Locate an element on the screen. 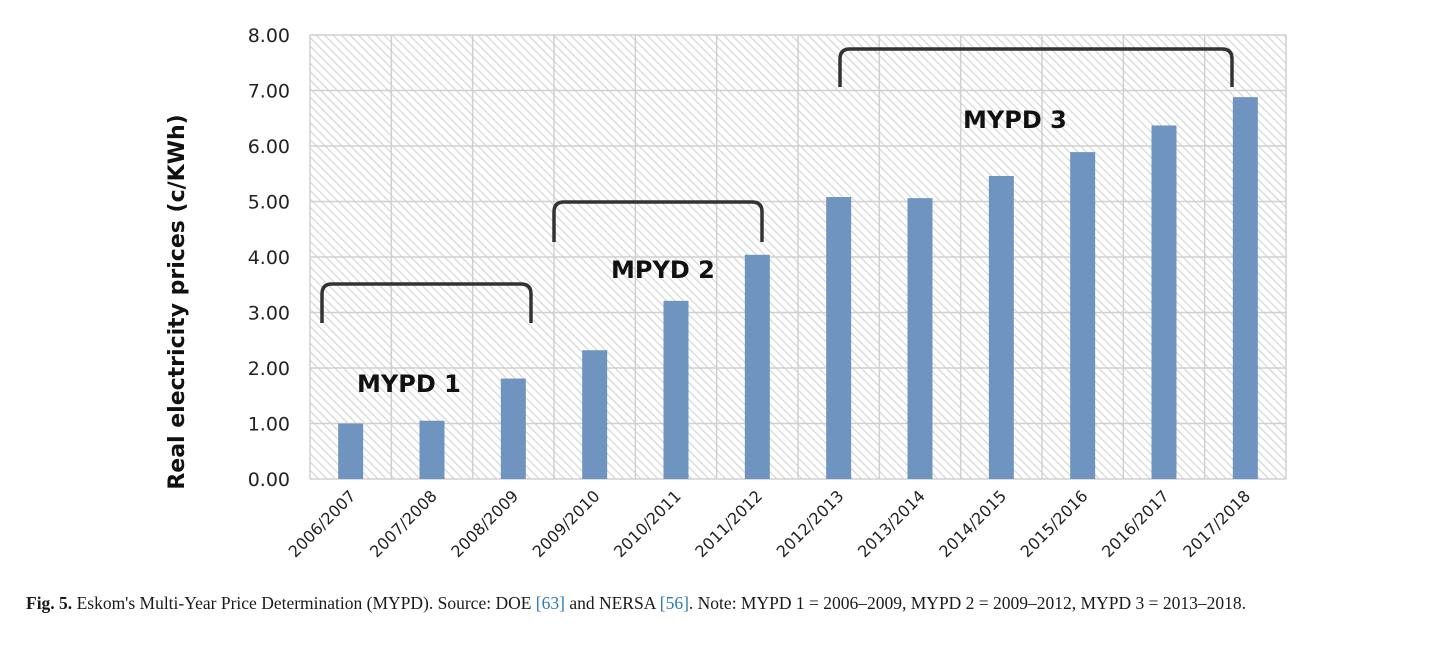 The width and height of the screenshot is (1456, 661). x-tick-label: 2017/2018 is located at coordinates (1216, 523).